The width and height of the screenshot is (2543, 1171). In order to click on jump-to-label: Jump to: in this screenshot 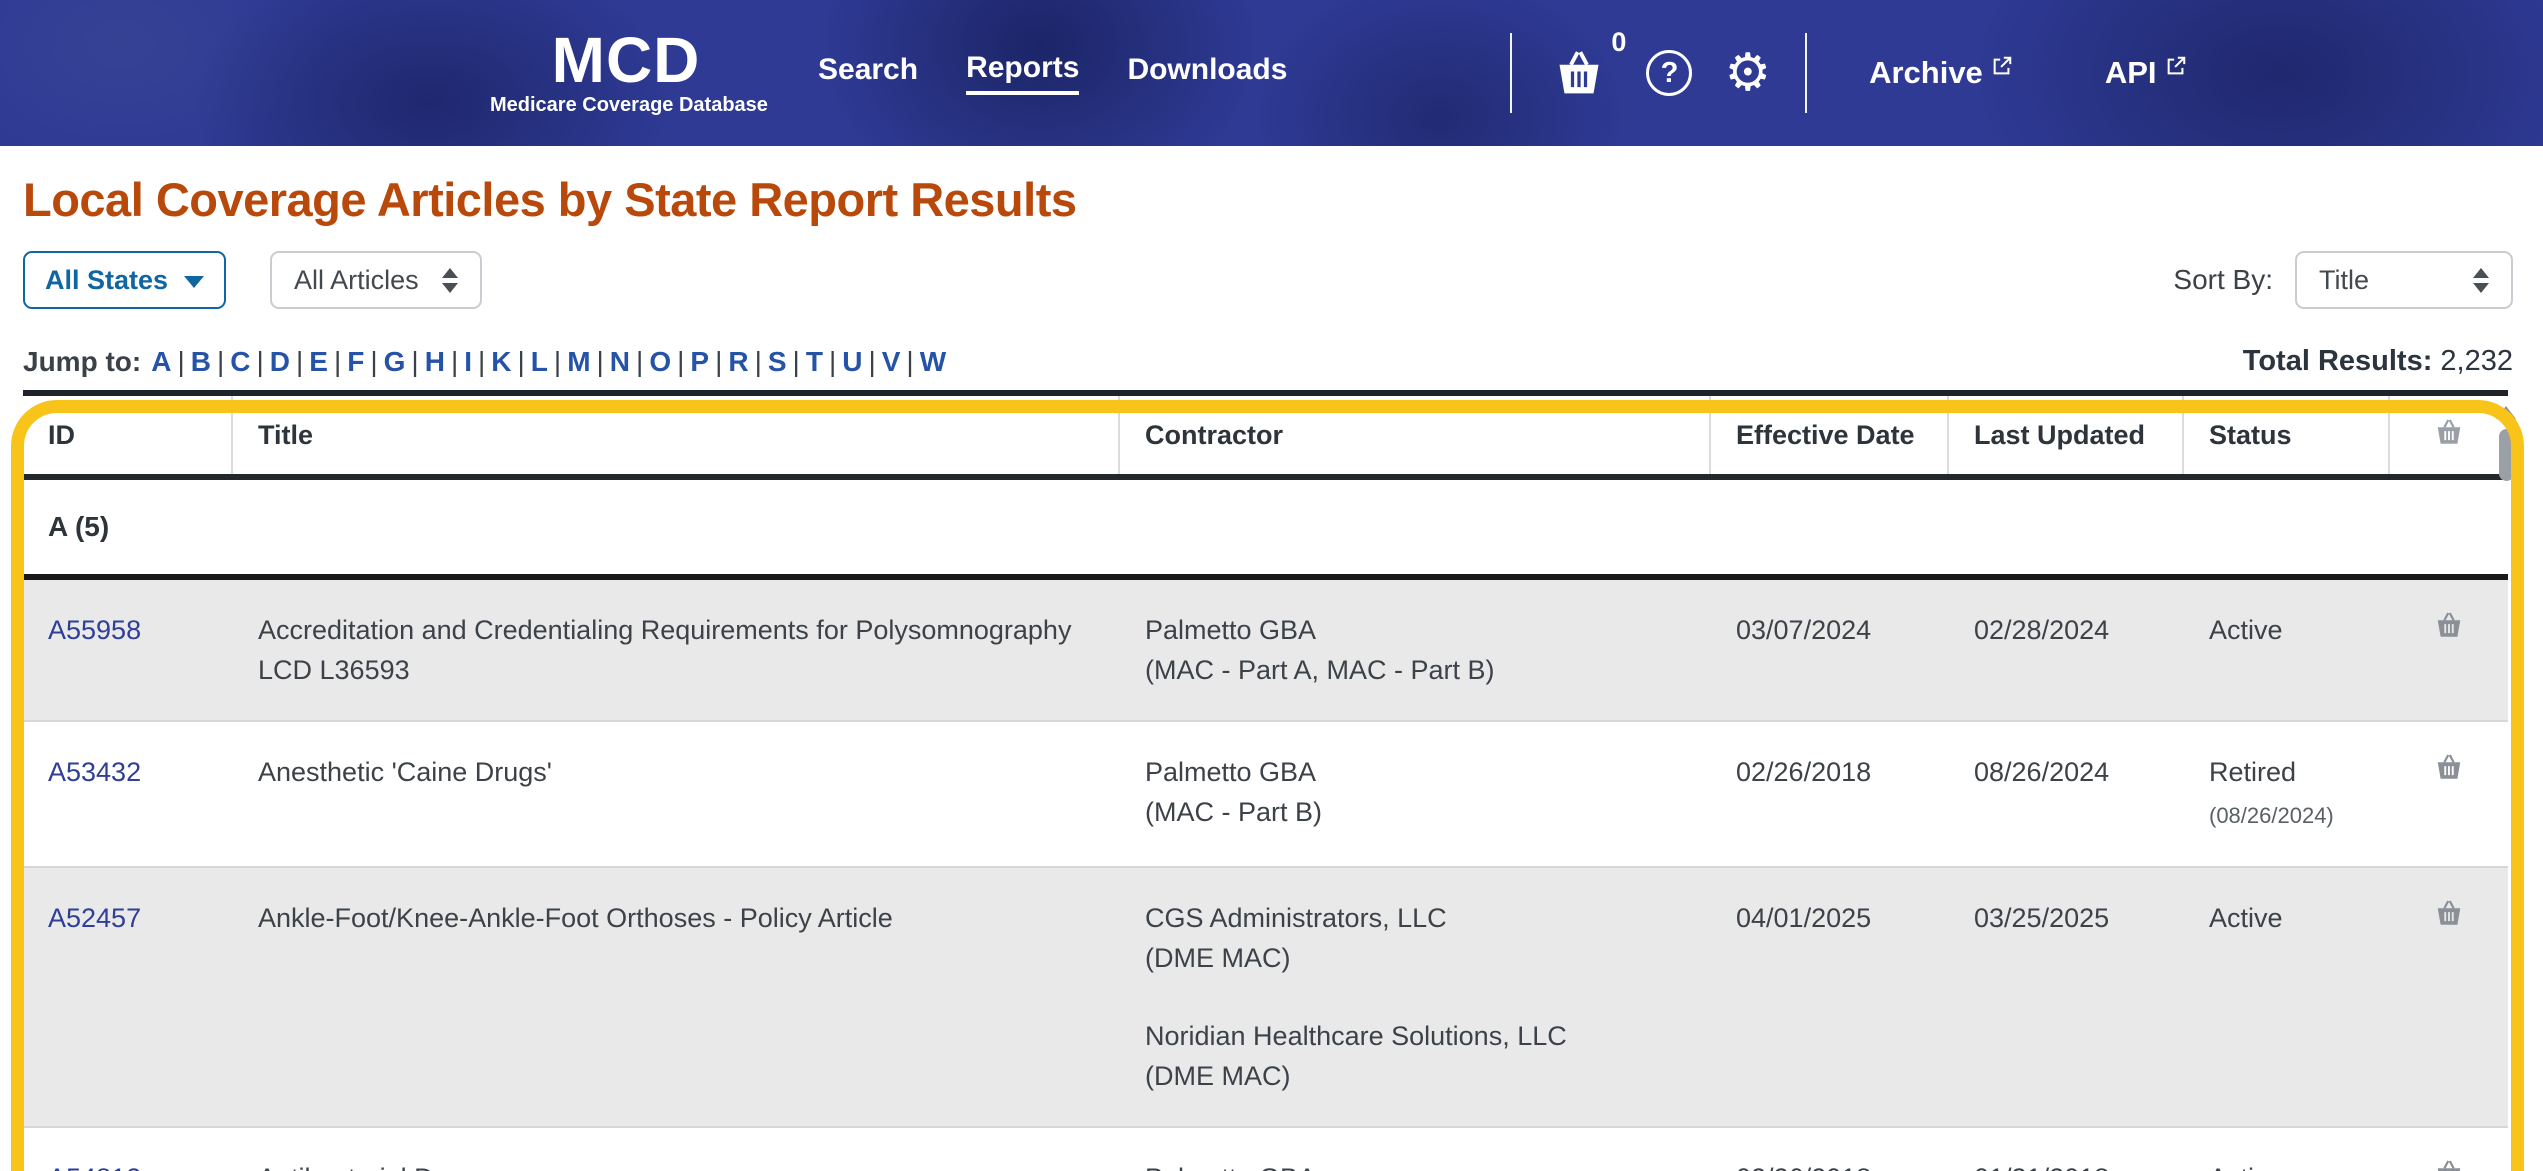, I will do `click(82, 361)`.